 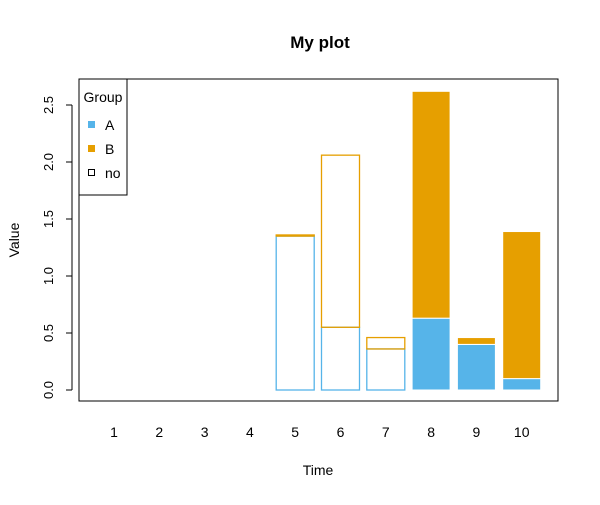 What do you see at coordinates (48, 105) in the screenshot?
I see `y-tick-label: 2.5` at bounding box center [48, 105].